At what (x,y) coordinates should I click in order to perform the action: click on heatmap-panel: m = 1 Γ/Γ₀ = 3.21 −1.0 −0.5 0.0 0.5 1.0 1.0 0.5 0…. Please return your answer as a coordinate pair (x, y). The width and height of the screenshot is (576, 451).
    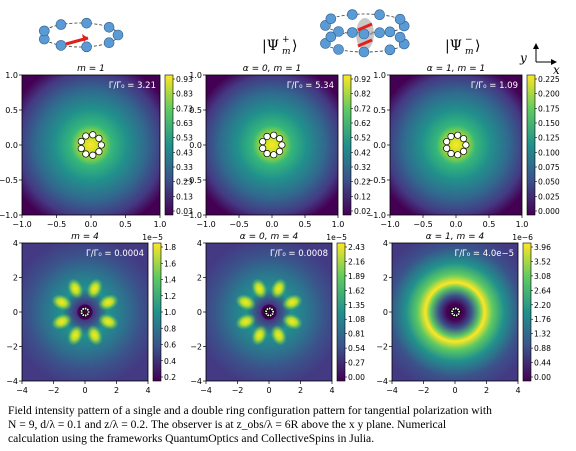
    Looking at the image, I should click on (96, 146).